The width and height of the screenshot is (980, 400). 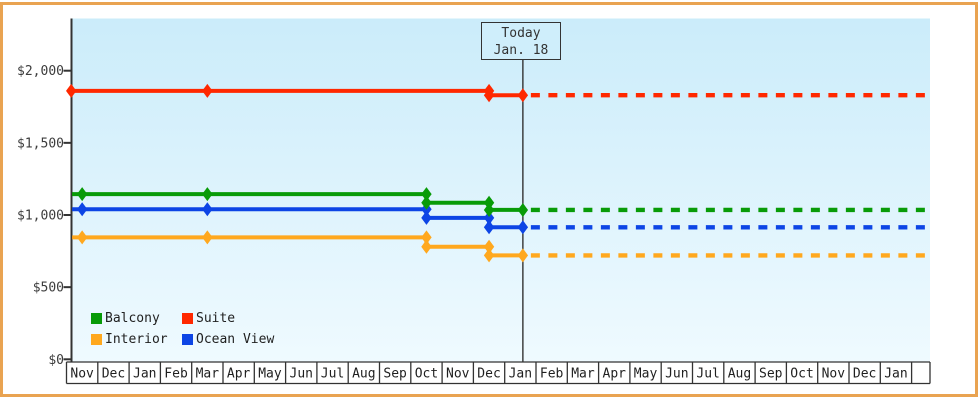 I want to click on legend-entry-interior: Interior, so click(x=136, y=339).